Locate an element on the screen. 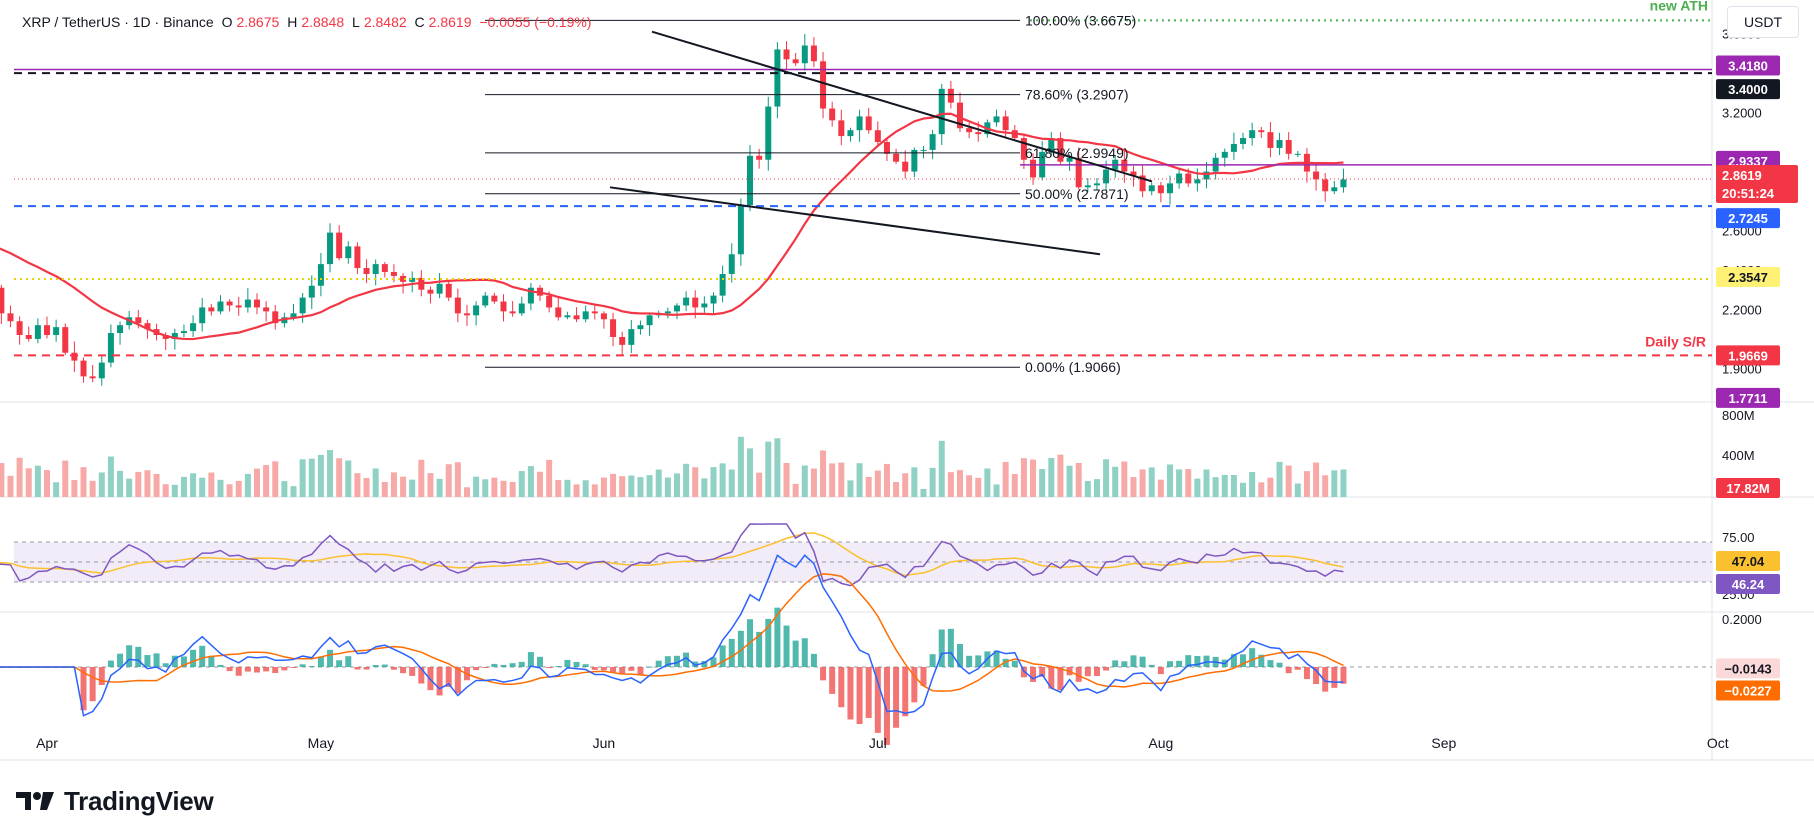 The height and width of the screenshot is (834, 1814). macd-tag: −0.0143 is located at coordinates (1747, 668).